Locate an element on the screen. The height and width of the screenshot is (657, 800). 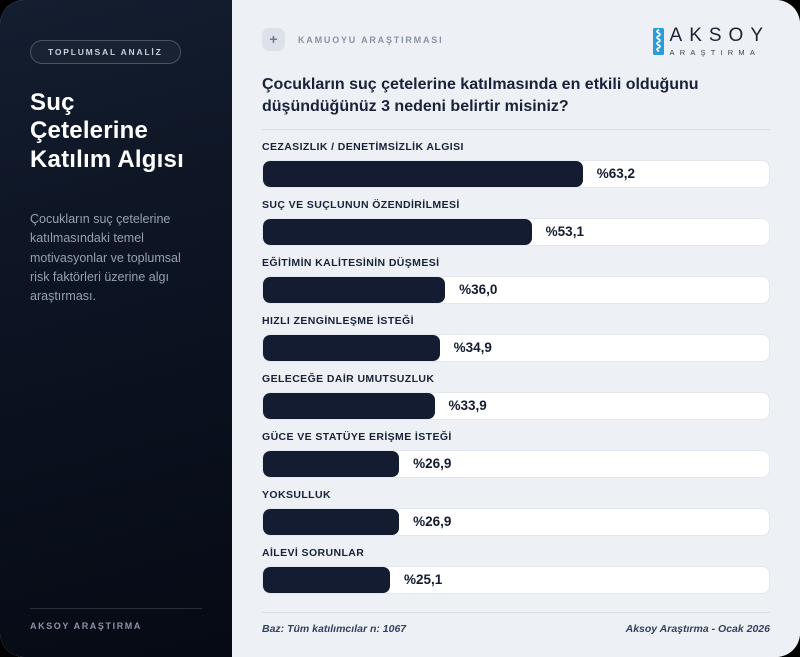
bar-label: CEZASIZLIK / DENETİMSİZLİK ALGISI is located at coordinates (363, 146).